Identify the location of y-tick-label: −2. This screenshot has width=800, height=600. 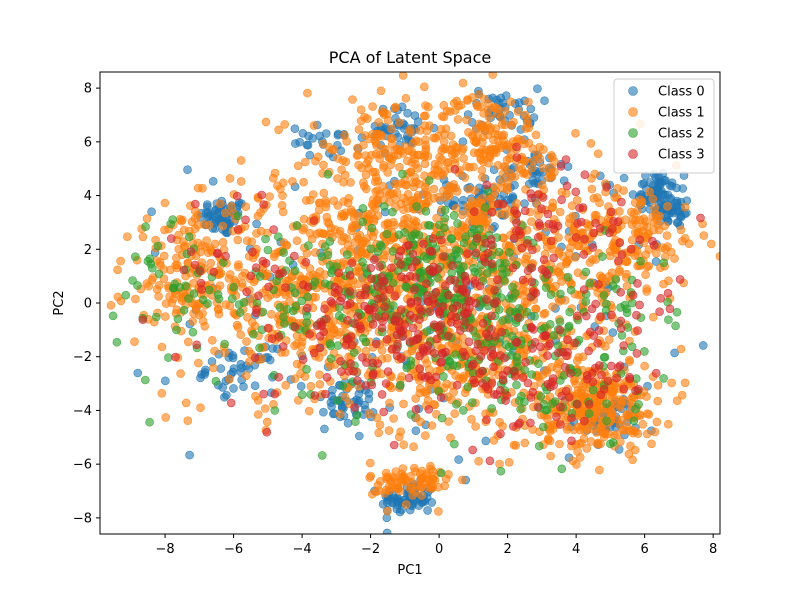
(82, 357).